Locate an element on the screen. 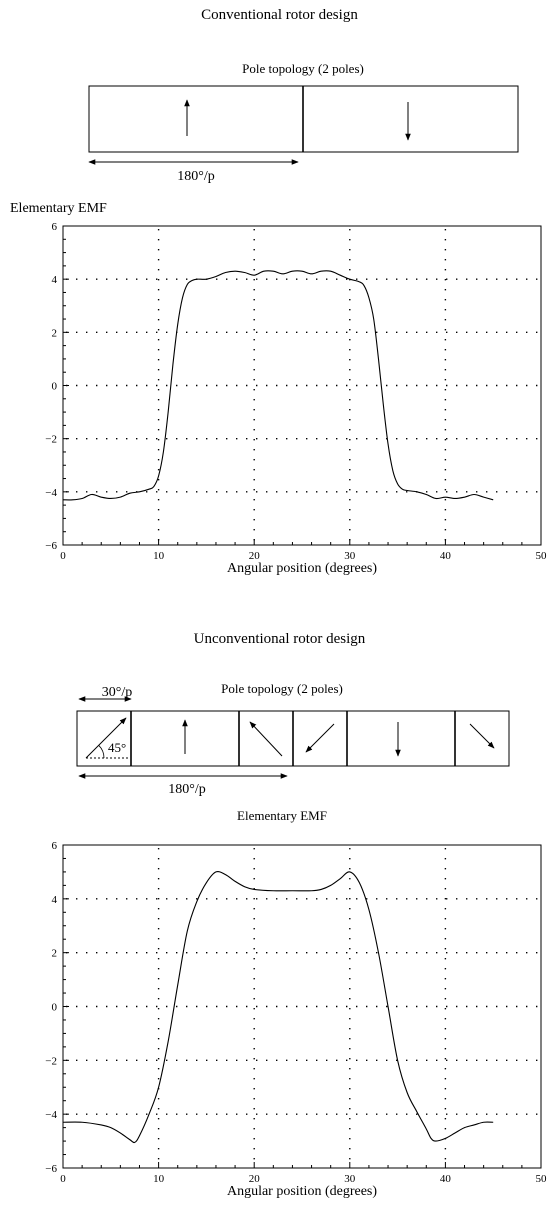 This screenshot has height=1212, width=559. angle-label: 45° is located at coordinates (117, 747).